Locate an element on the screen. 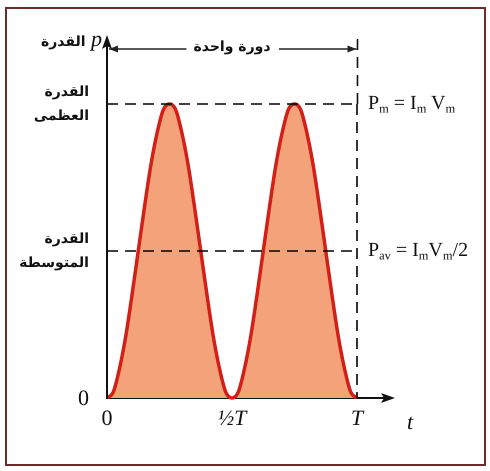 This screenshot has width=490, height=471. x-tick-label: T is located at coordinates (357, 417).